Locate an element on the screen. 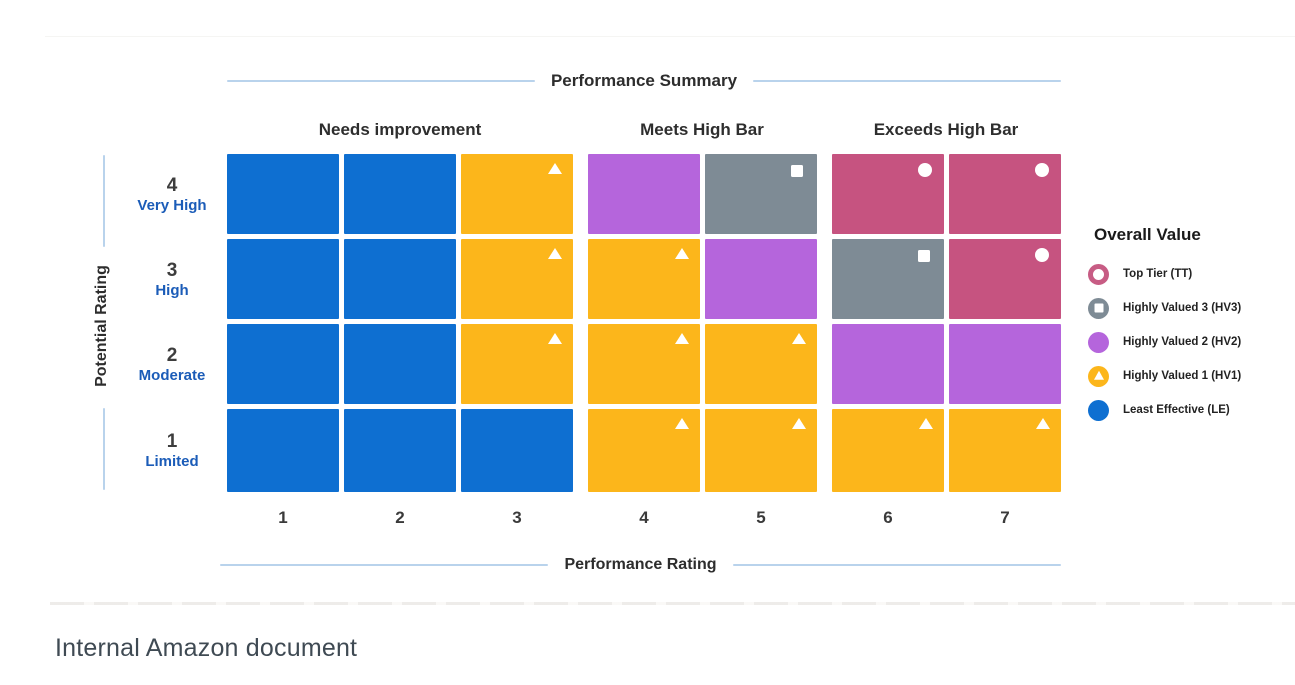 This screenshot has height=685, width=1295. row-rating-number: 2 is located at coordinates (172, 355).